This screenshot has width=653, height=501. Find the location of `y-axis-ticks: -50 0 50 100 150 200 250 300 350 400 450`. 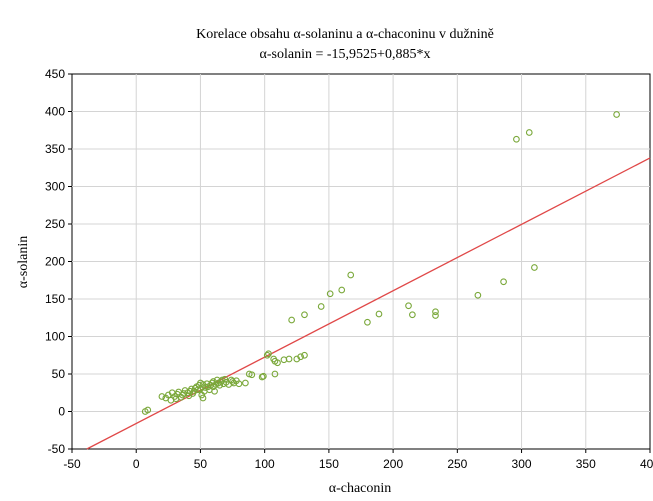

y-axis-ticks: -50 0 50 100 150 200 250 300 350 400 450 is located at coordinates (58, 261).